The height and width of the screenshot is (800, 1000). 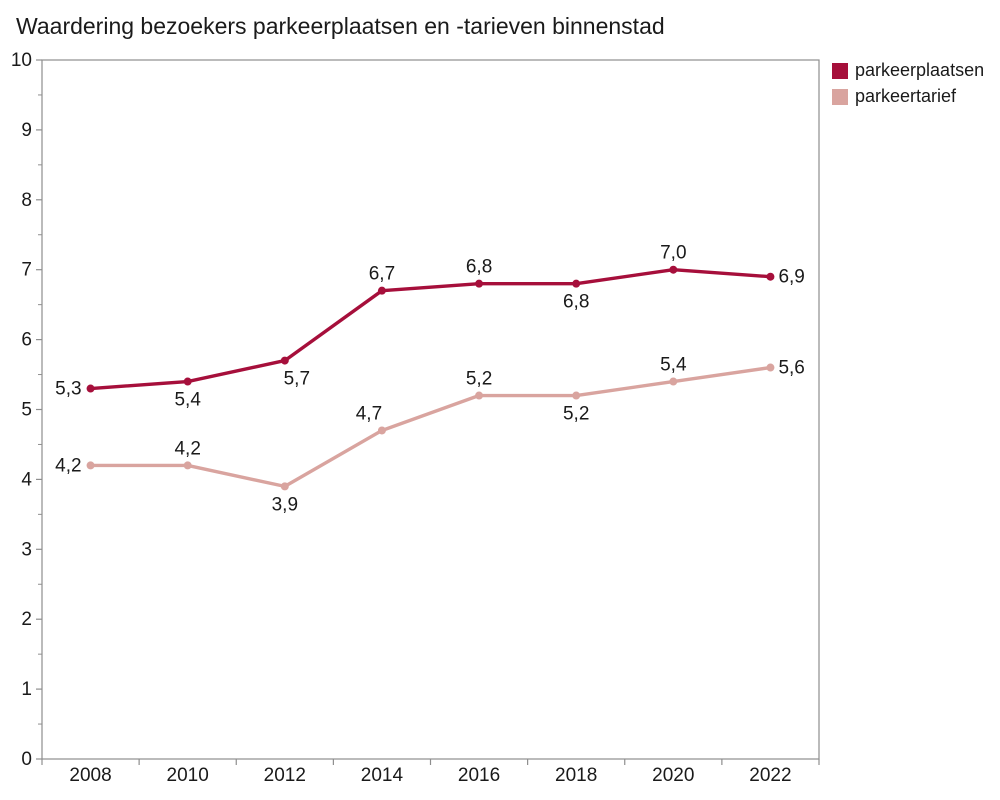 I want to click on legend-label-parkeertarief: parkeertarief, so click(x=906, y=95).